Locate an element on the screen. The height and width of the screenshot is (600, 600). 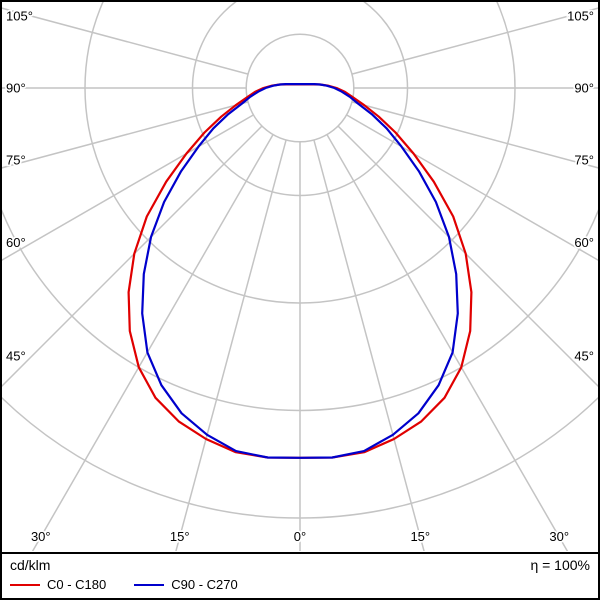
angle-label-right: 45° is located at coordinates (584, 356).